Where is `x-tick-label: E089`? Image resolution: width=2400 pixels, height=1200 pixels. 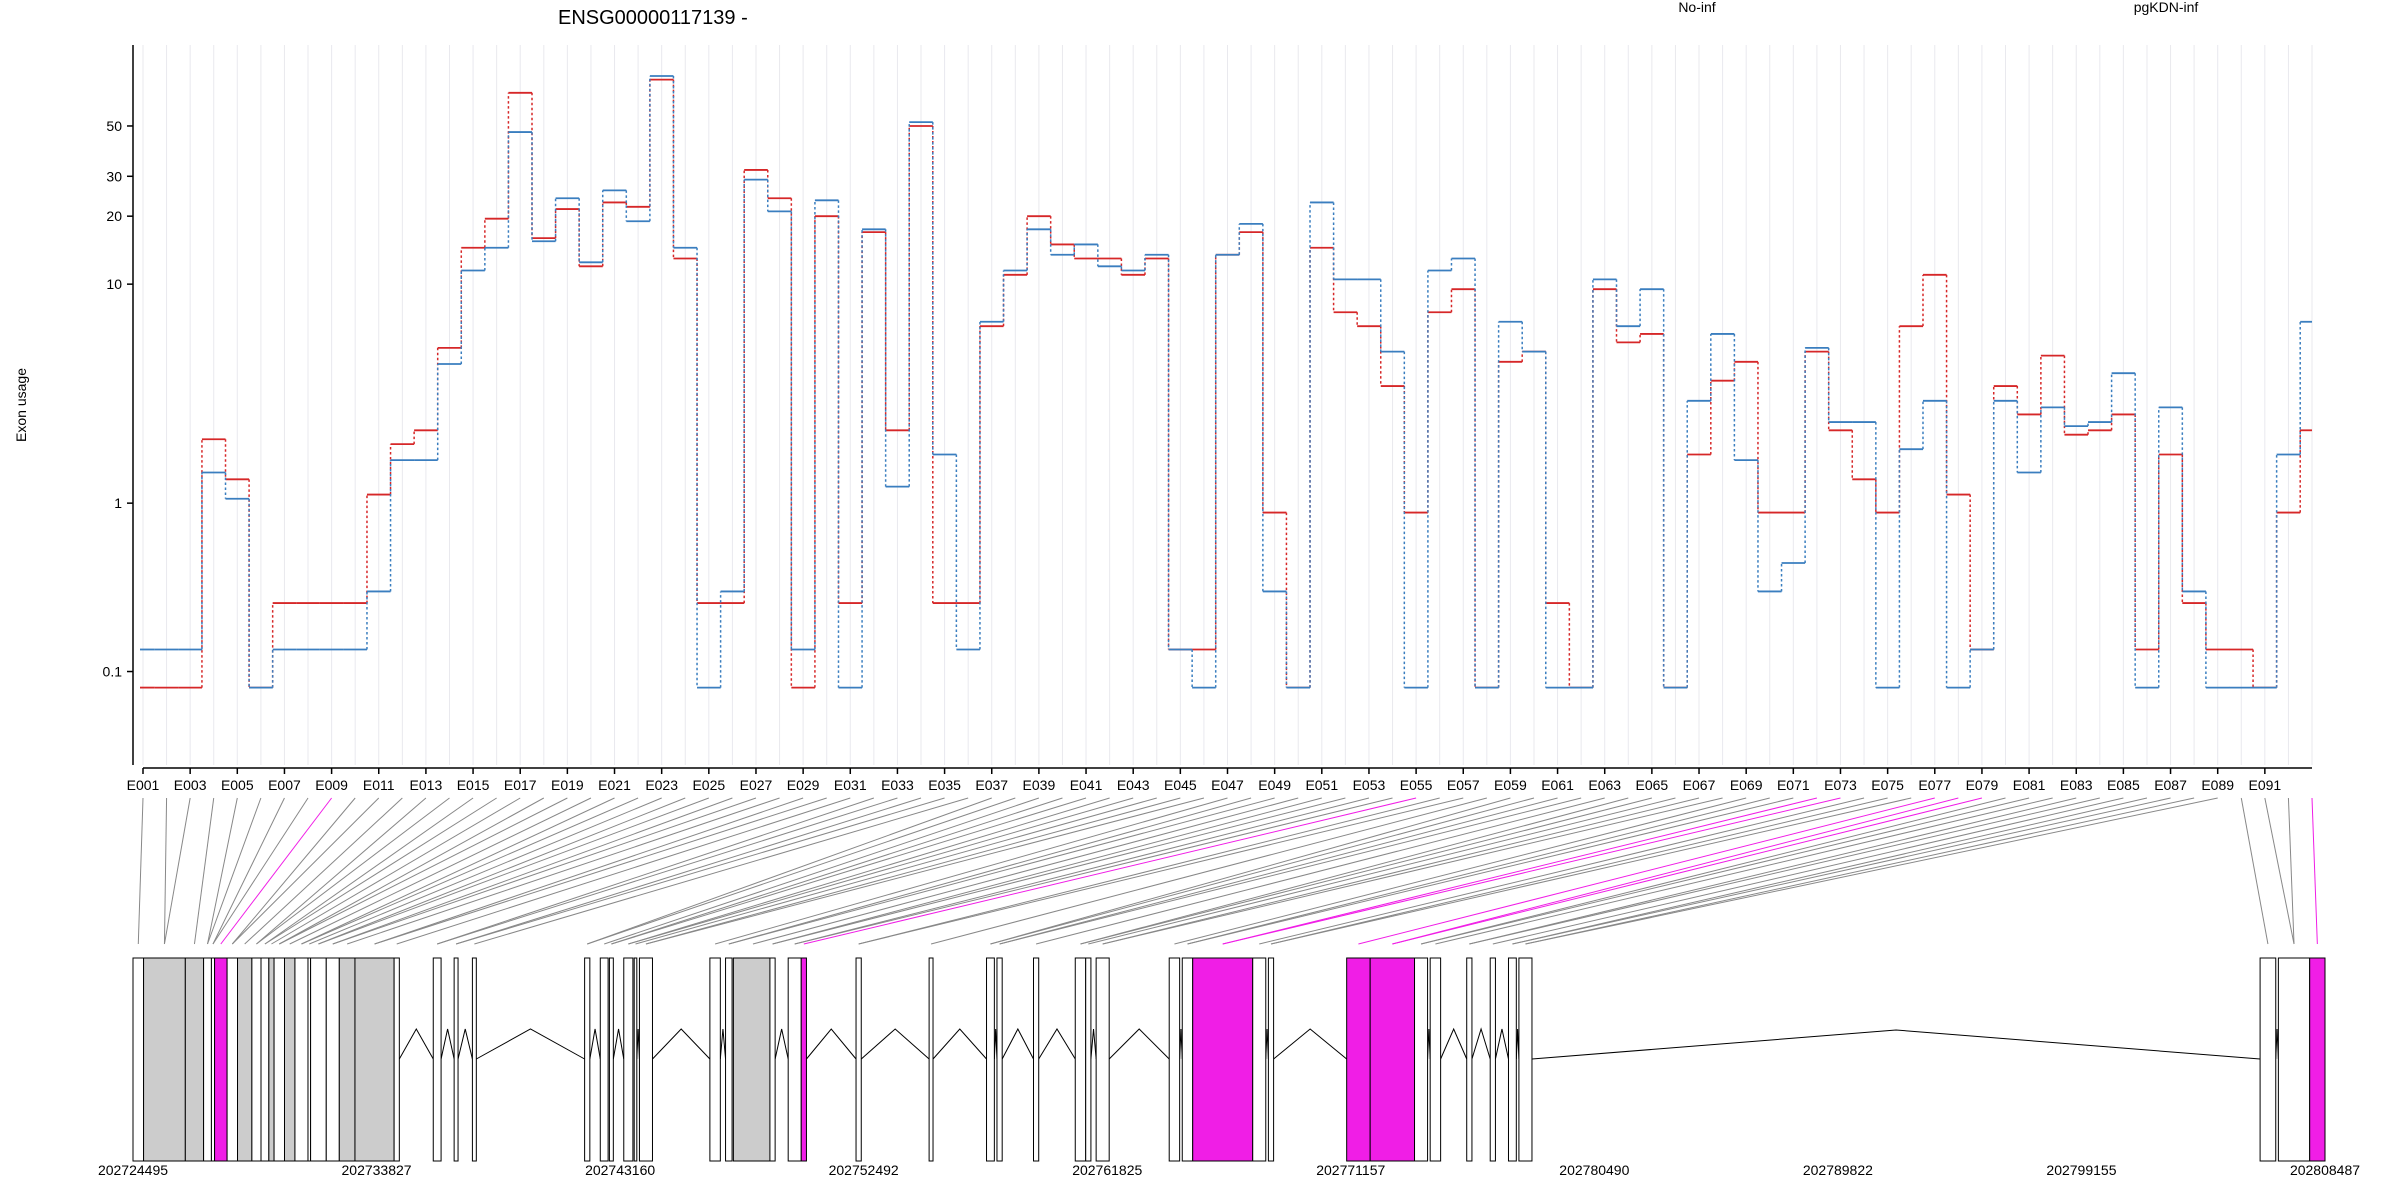
x-tick-label: E089 is located at coordinates (2217, 785).